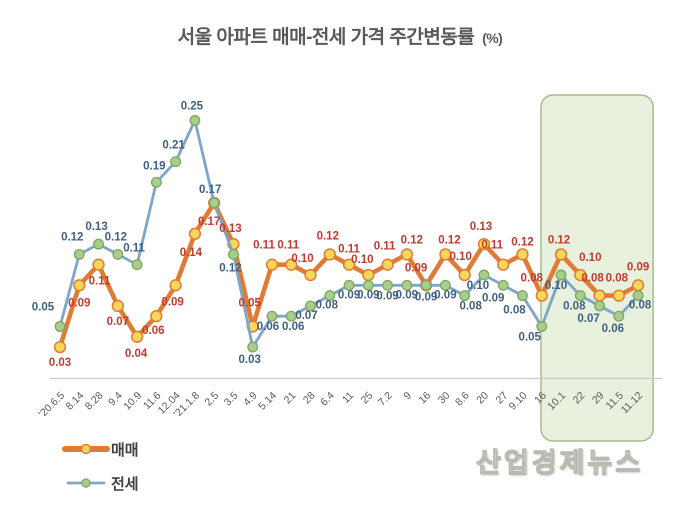  Describe the element at coordinates (134, 249) in the screenshot. I see `jeonse-data-label: 0.11` at that location.